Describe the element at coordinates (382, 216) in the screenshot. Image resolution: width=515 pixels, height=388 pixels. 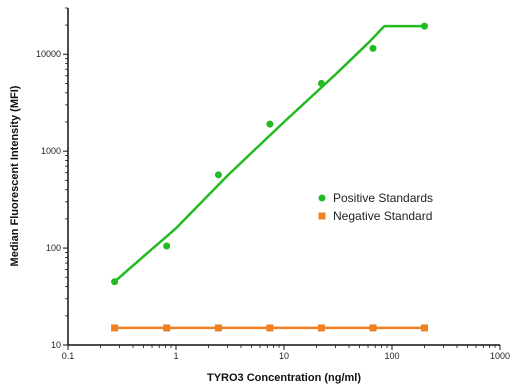
I see `legend-label-negative: Negative Standard` at that location.